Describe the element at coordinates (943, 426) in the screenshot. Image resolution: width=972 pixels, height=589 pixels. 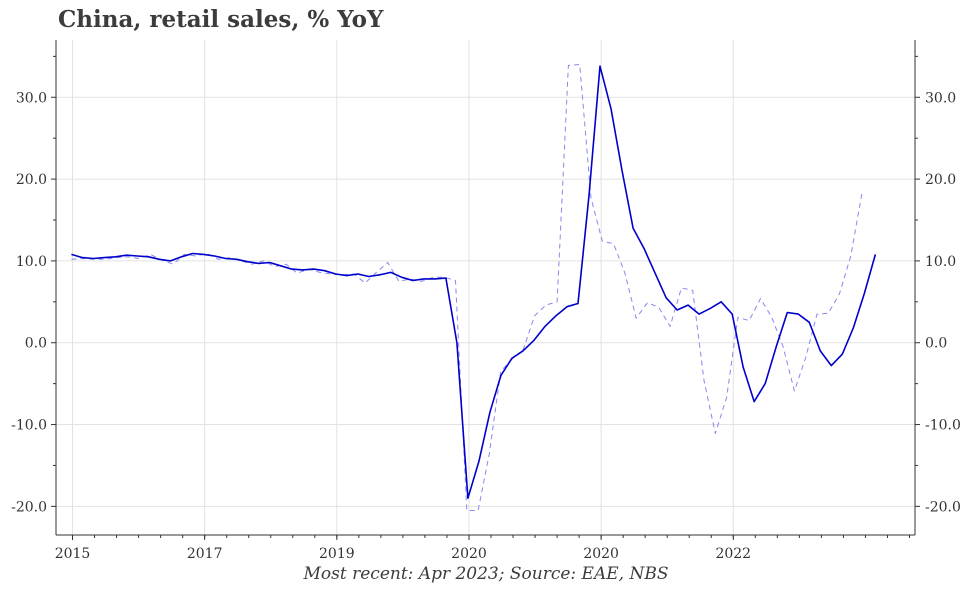
I see `y-tick-label-right: -10.0` at that location.